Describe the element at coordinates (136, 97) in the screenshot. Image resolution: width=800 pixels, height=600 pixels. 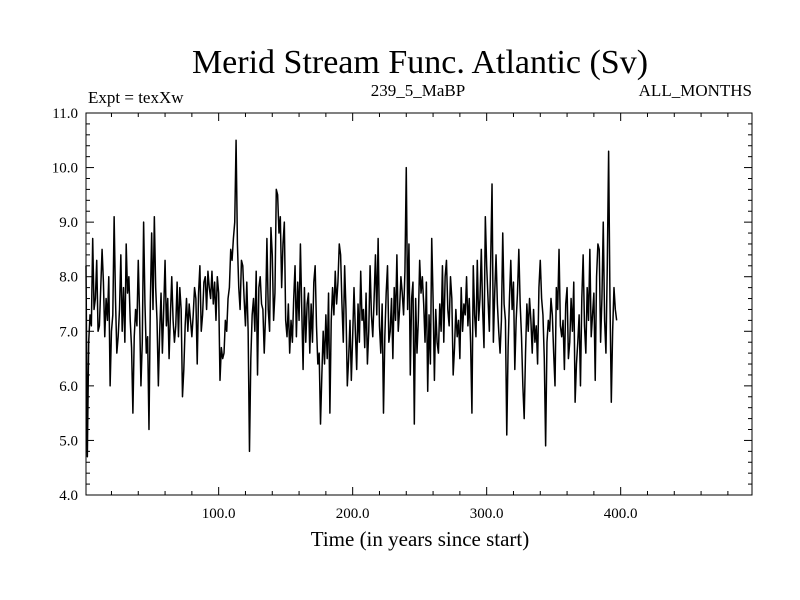
I see `experiment-label: Expt = texXw` at that location.